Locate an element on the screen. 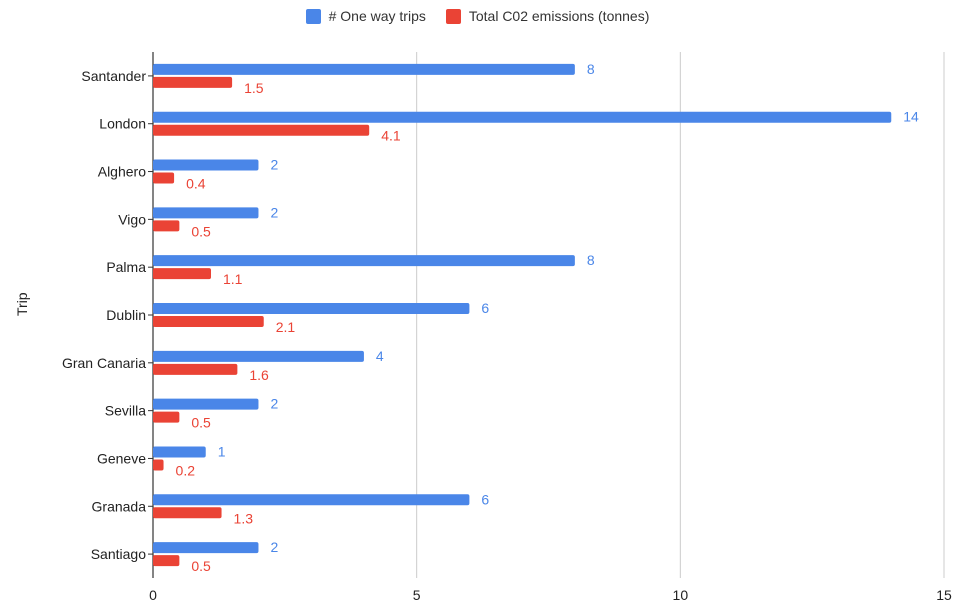 This screenshot has height=602, width=955. y-tick-label-palma: Palma is located at coordinates (126, 267).